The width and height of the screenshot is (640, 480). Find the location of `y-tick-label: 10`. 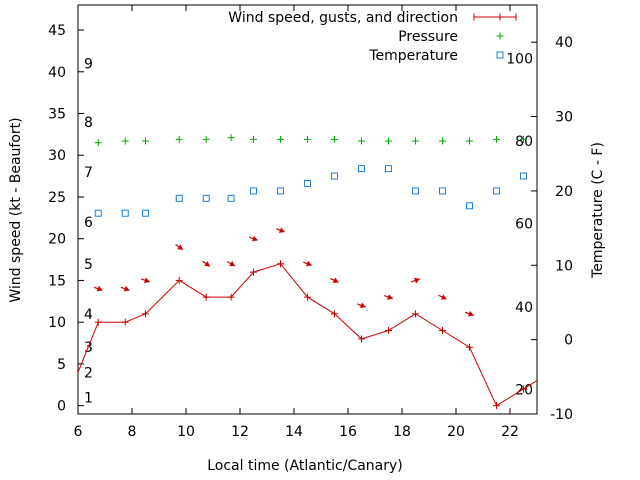

y-tick-label: 10 is located at coordinates (57, 323).